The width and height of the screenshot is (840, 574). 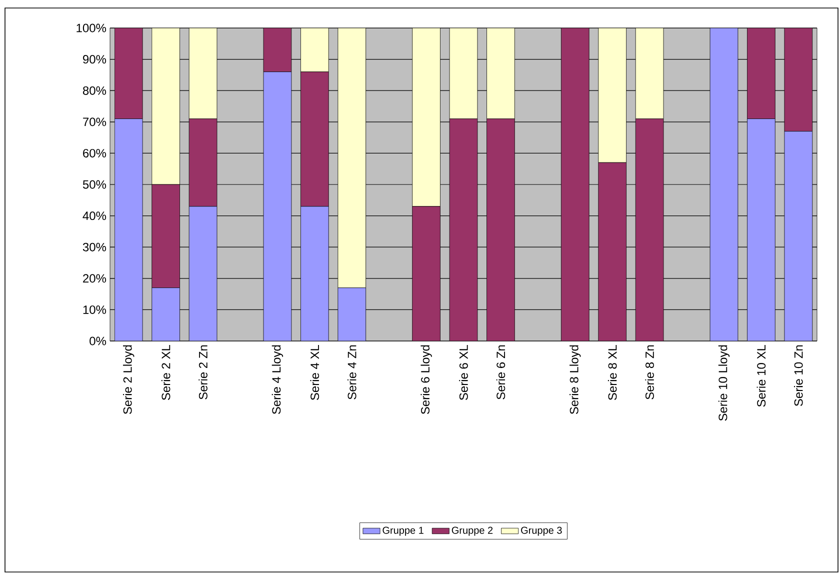 What do you see at coordinates (426, 379) in the screenshot?
I see `x-tick-label: Serie 6 Lloyd` at bounding box center [426, 379].